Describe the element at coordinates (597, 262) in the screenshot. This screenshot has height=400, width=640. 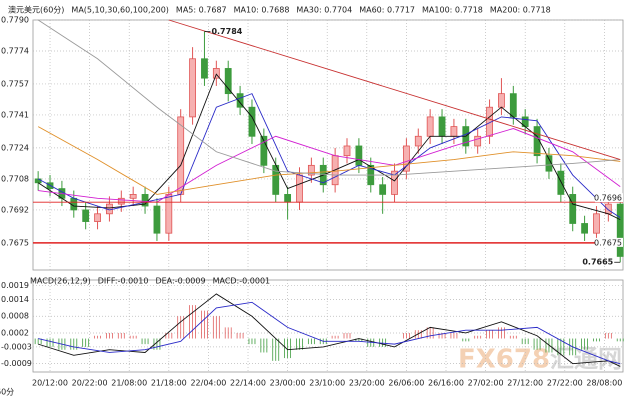
I see `extreme-label: 0.7665` at that location.